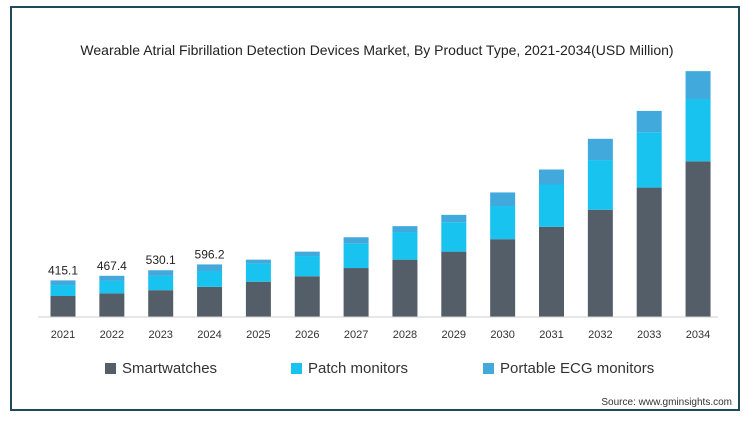  What do you see at coordinates (258, 261) in the screenshot?
I see `bar-2025-portable-ecg-monitors` at bounding box center [258, 261].